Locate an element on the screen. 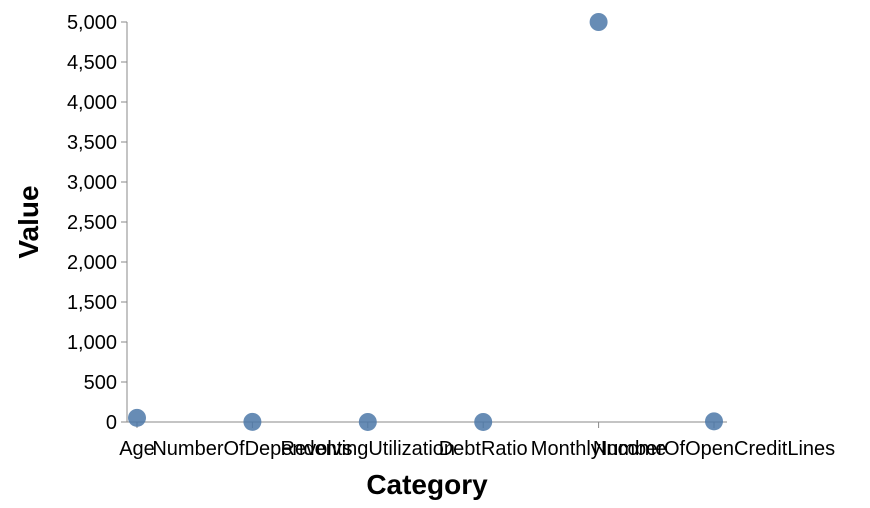  y-tick-label: 5,000 is located at coordinates (92, 23).